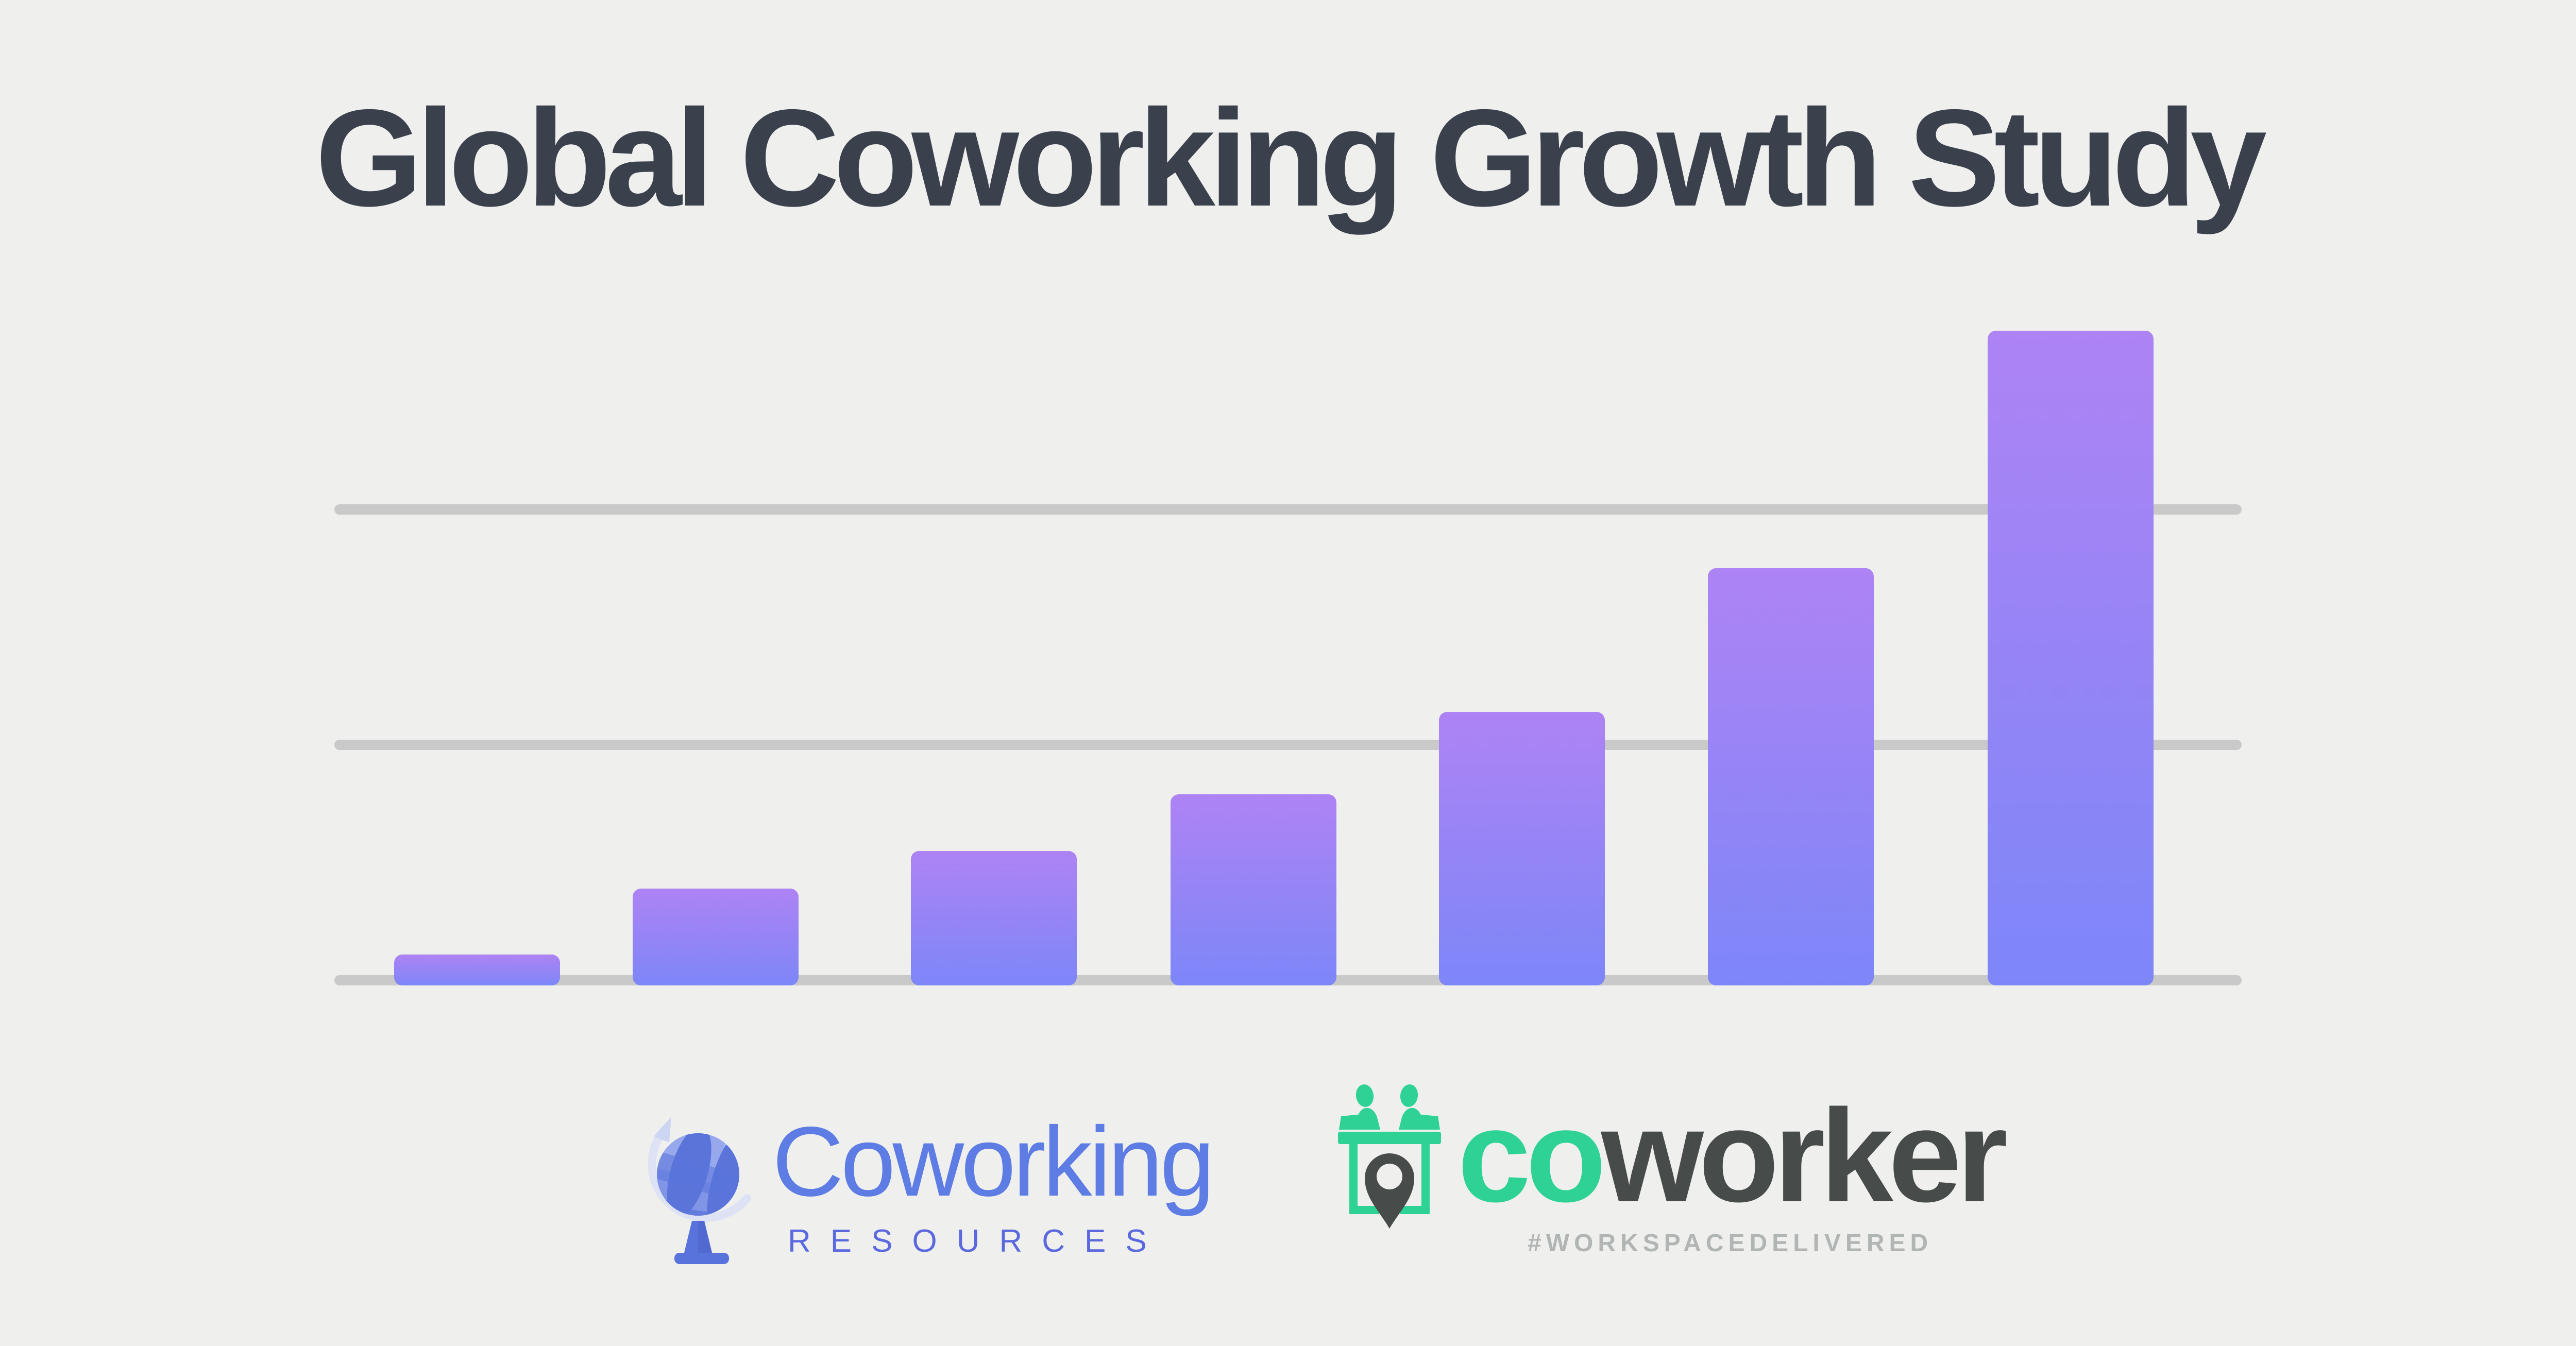 The width and height of the screenshot is (2576, 1346). What do you see at coordinates (977, 1241) in the screenshot?
I see `resources-wordmark: RESOURCES` at bounding box center [977, 1241].